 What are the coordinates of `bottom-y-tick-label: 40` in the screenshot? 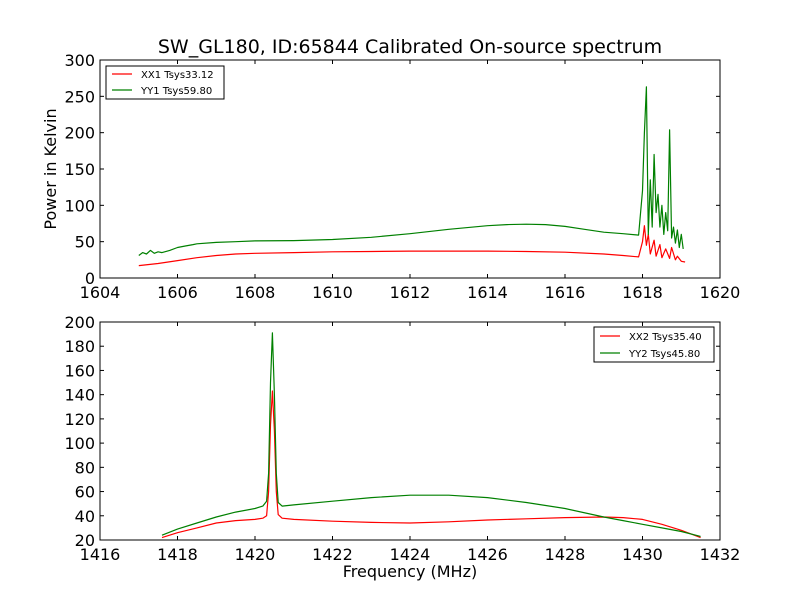 It's located at (85, 516).